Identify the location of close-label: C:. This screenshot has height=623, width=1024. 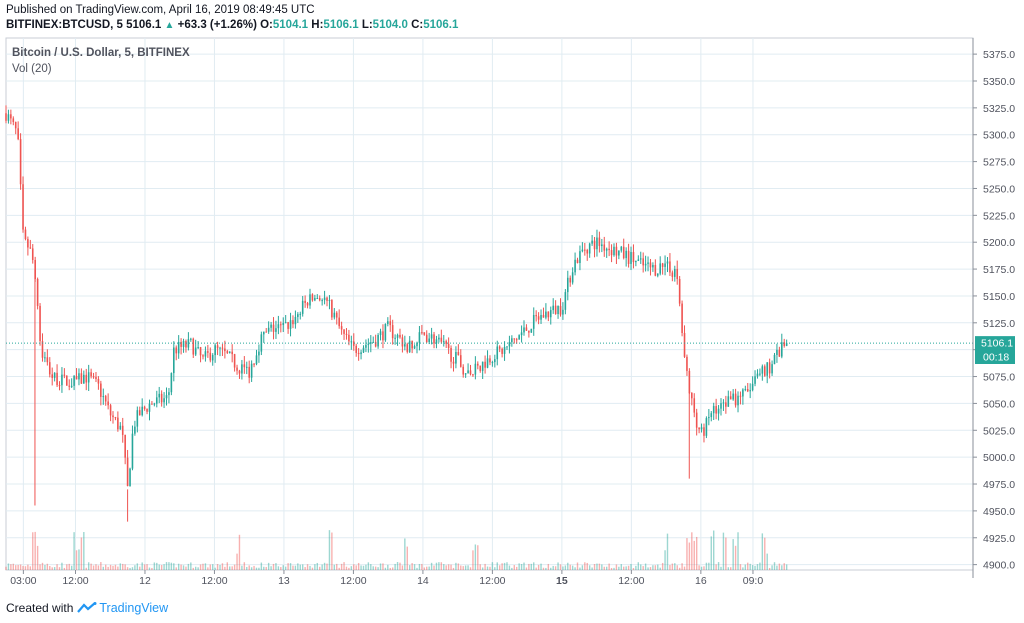
(417, 25).